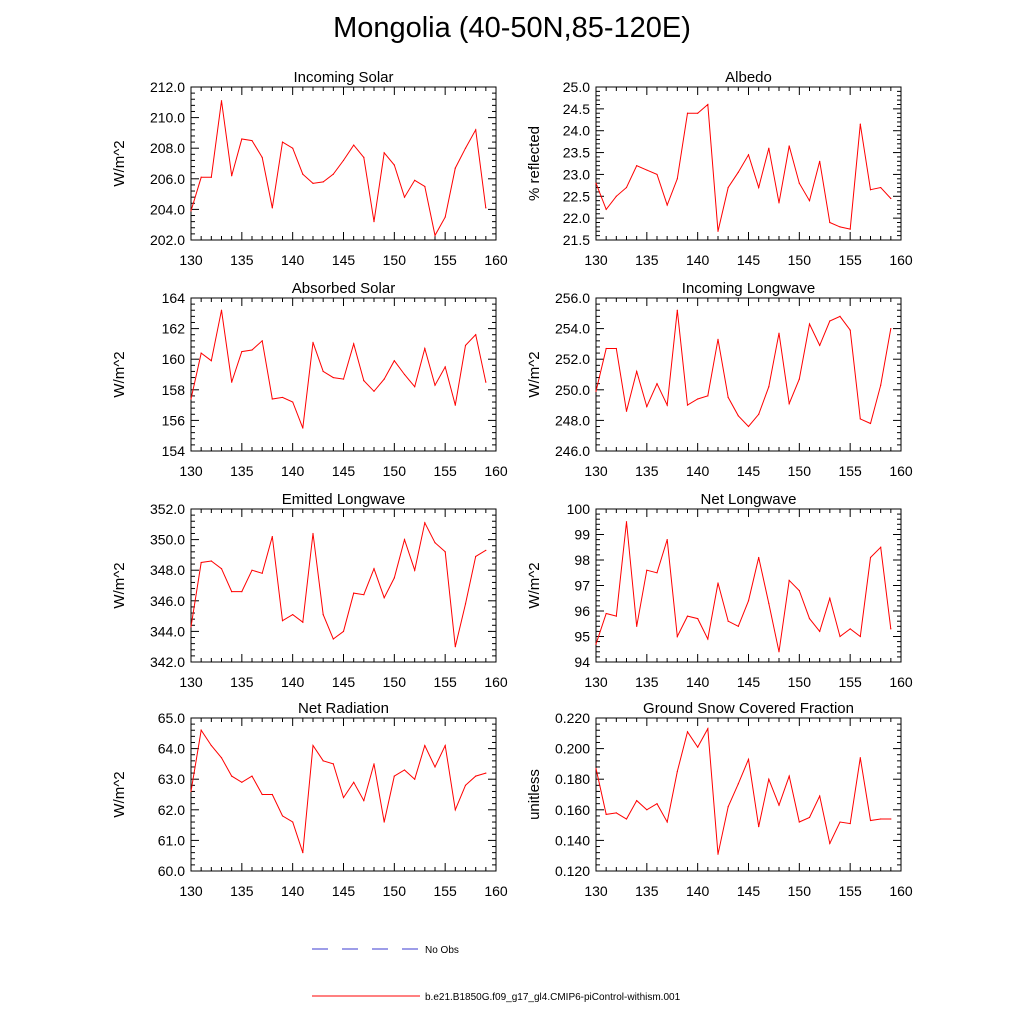  What do you see at coordinates (343, 499) in the screenshot?
I see `panel-title: Emitted Longwave` at bounding box center [343, 499].